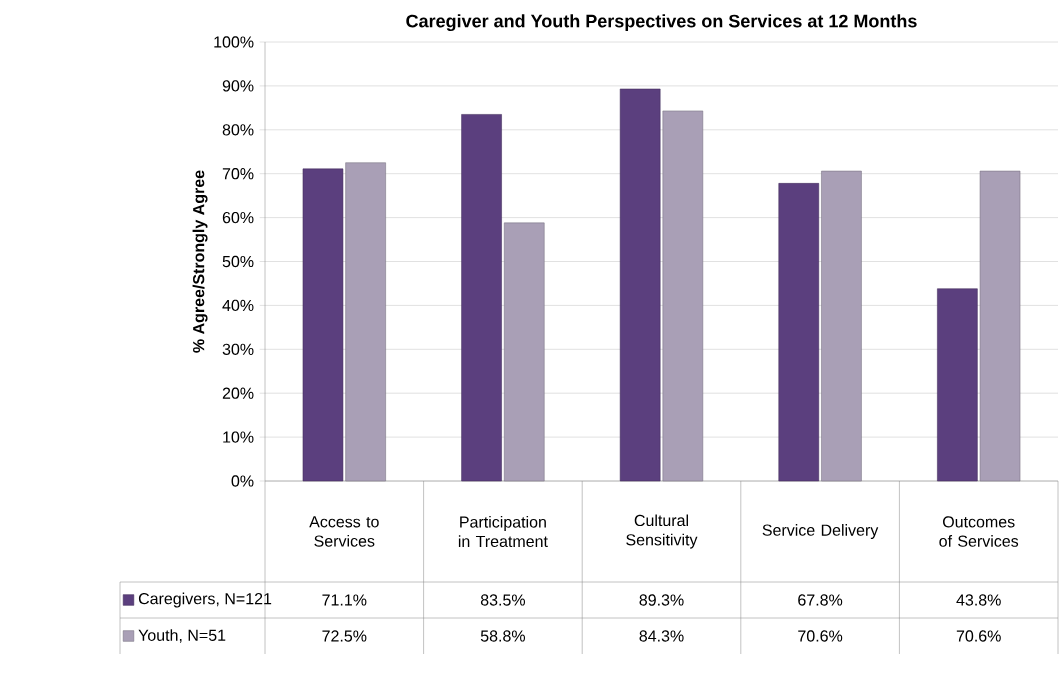 The width and height of the screenshot is (1060, 676). Describe the element at coordinates (820, 531) in the screenshot. I see `x-tick-label: Service Delivery` at that location.